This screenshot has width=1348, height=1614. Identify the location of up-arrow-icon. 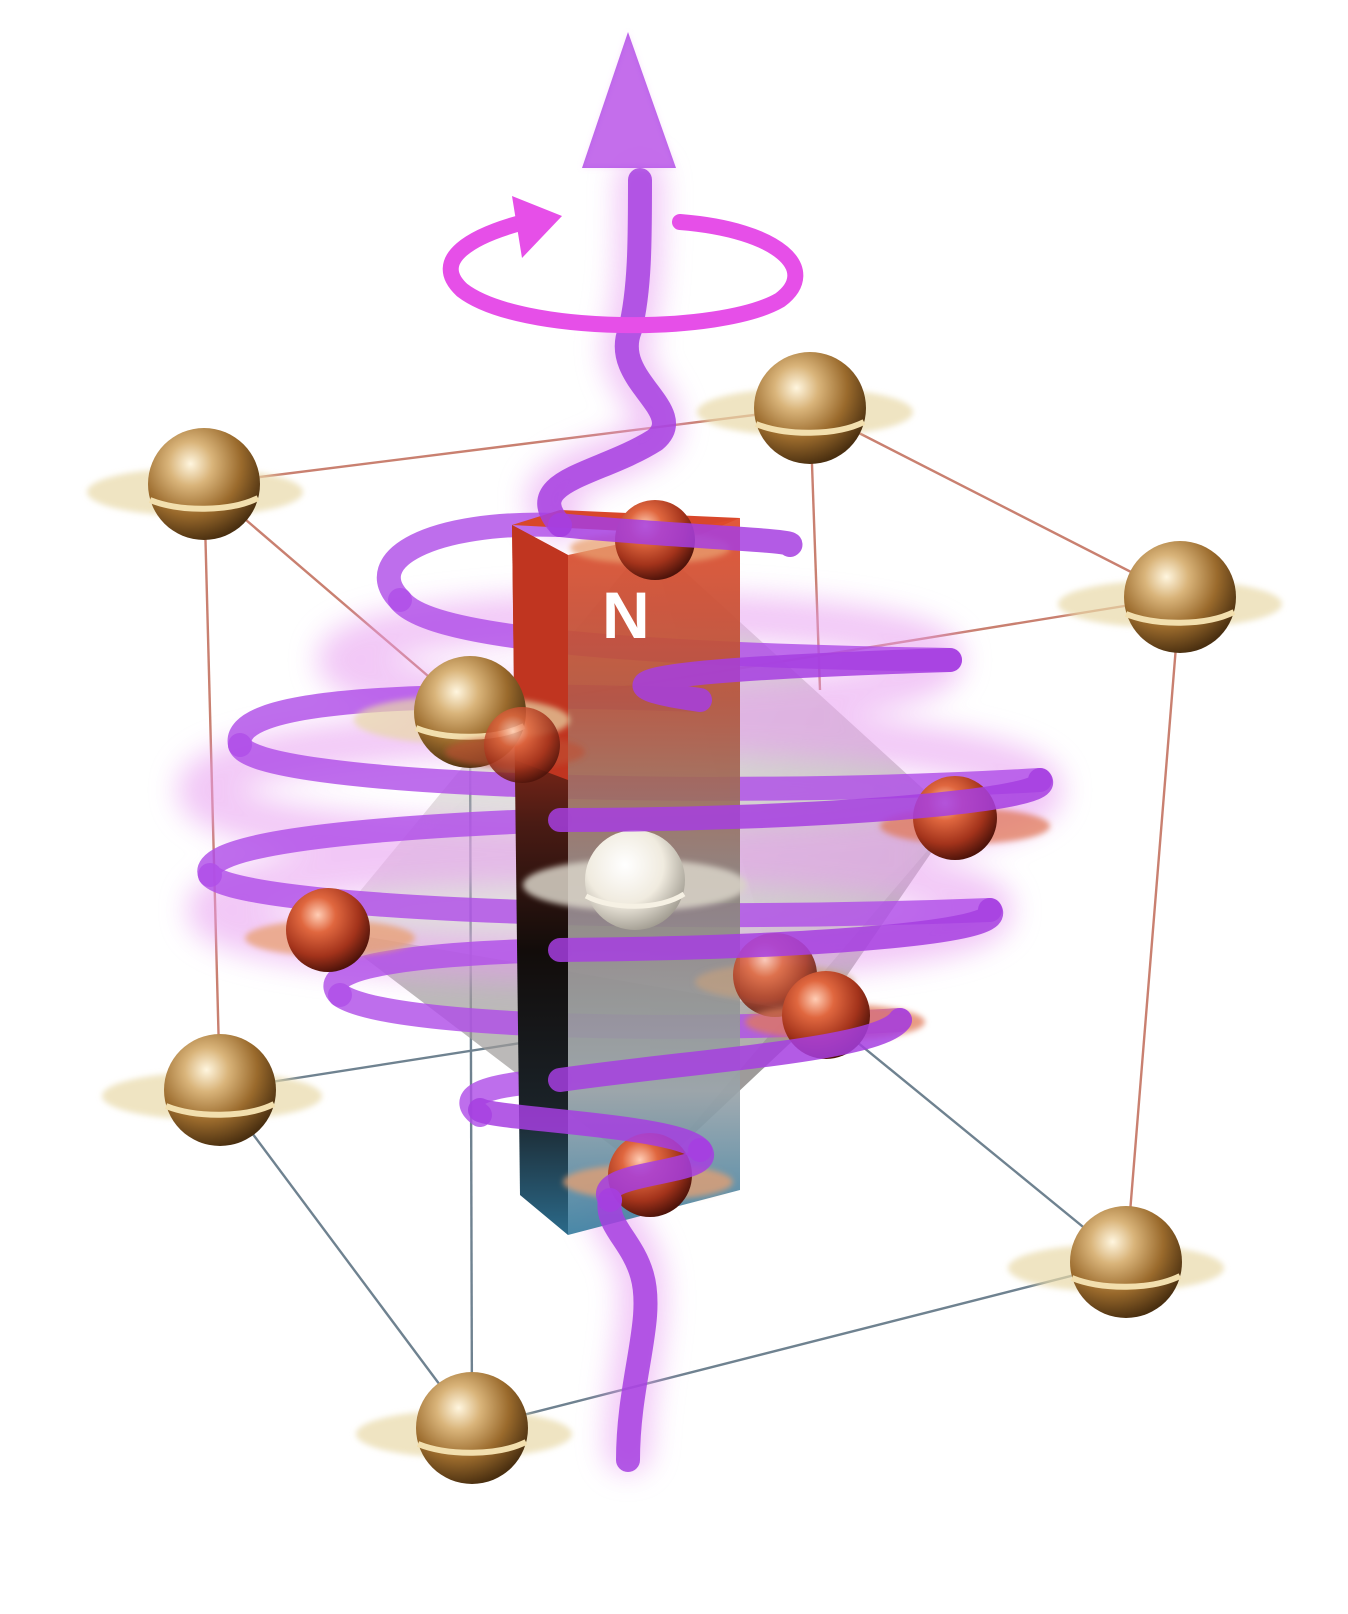
(629, 100).